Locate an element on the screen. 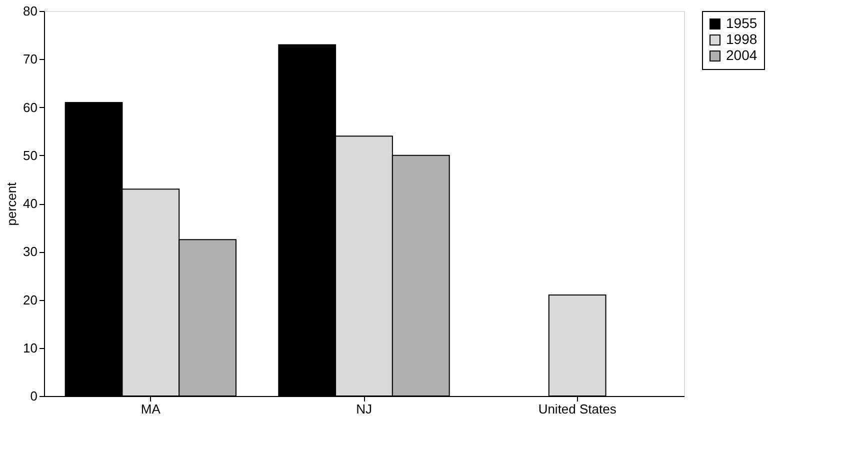 The image size is (848, 470). x-tick-label: NJ is located at coordinates (364, 409).